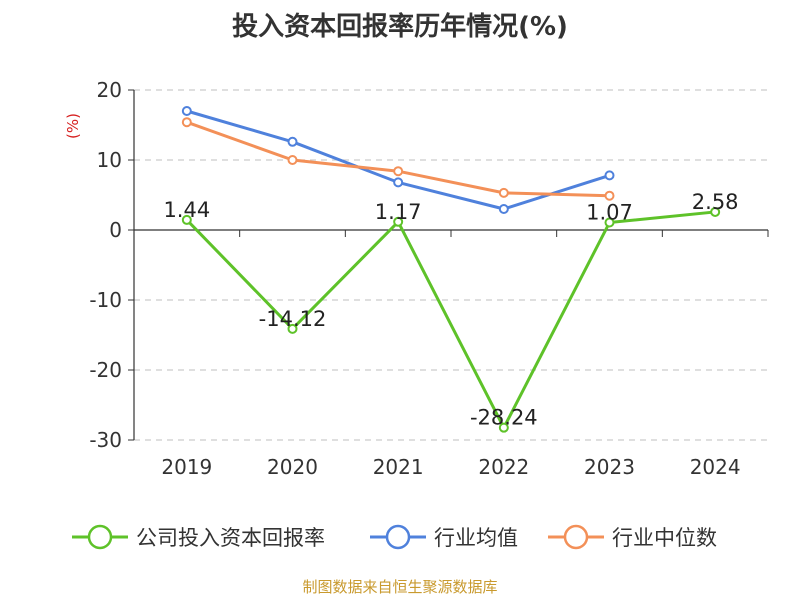  I want to click on x-tick-label: 2021, so click(398, 467).